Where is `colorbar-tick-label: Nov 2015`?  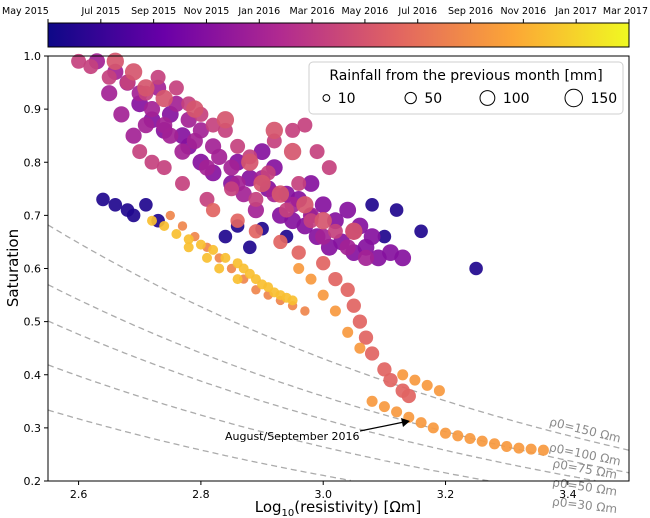
colorbar-tick-label: Nov 2015 is located at coordinates (207, 11).